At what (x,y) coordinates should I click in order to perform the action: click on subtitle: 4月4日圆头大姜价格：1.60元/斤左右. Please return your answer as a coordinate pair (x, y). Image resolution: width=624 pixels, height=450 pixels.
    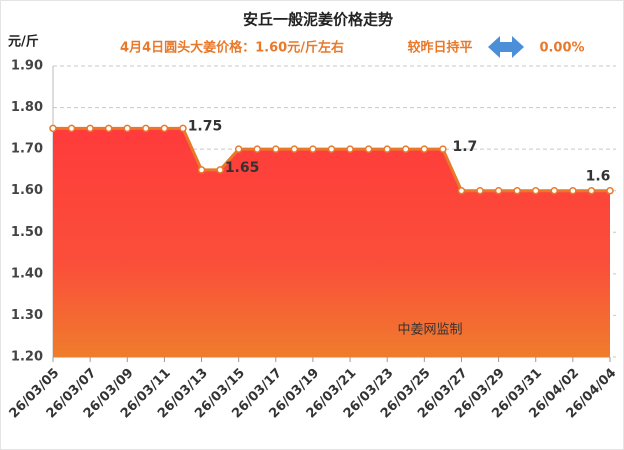
    Looking at the image, I should click on (232, 48).